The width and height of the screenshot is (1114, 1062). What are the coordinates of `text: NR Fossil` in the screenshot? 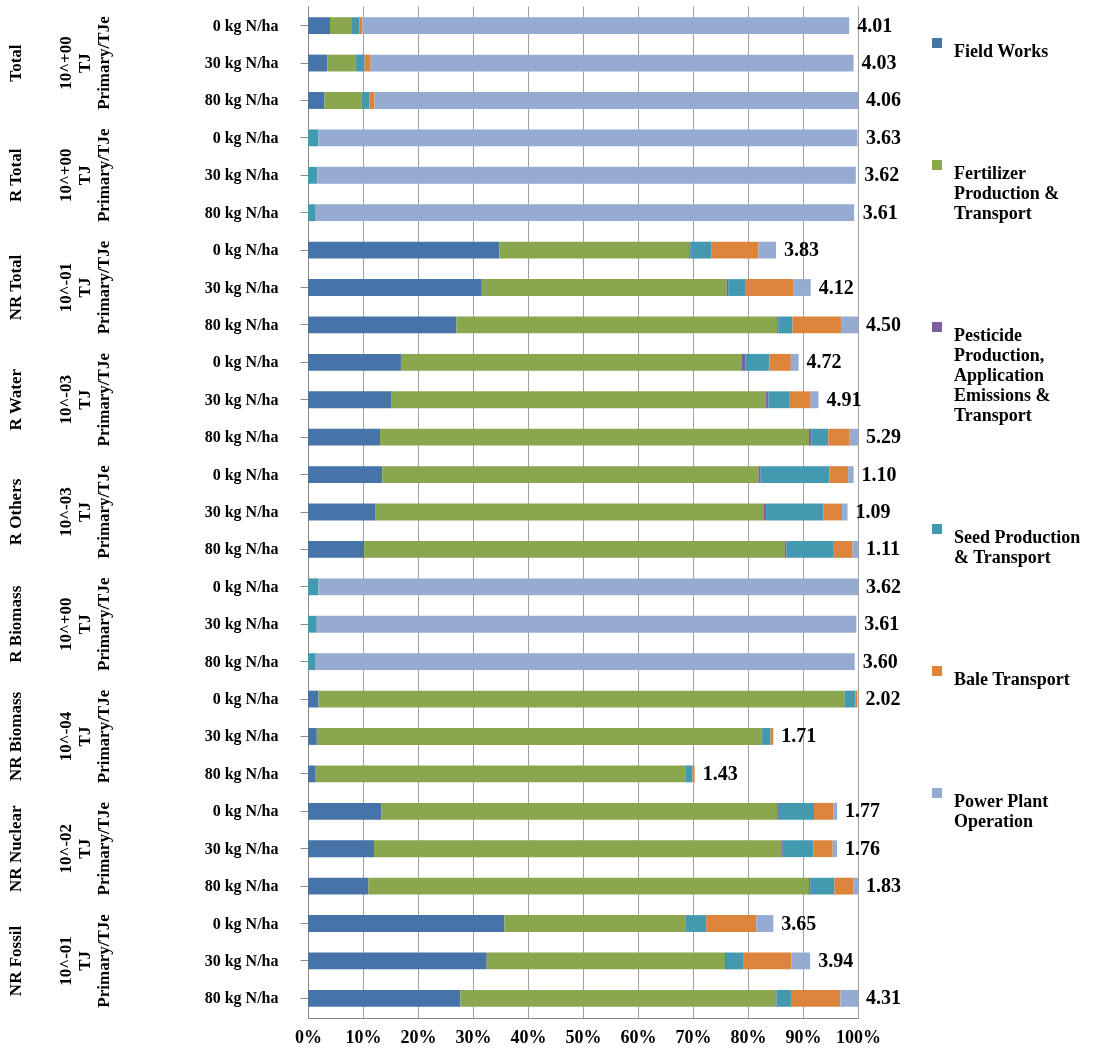 It's located at (15, 961).